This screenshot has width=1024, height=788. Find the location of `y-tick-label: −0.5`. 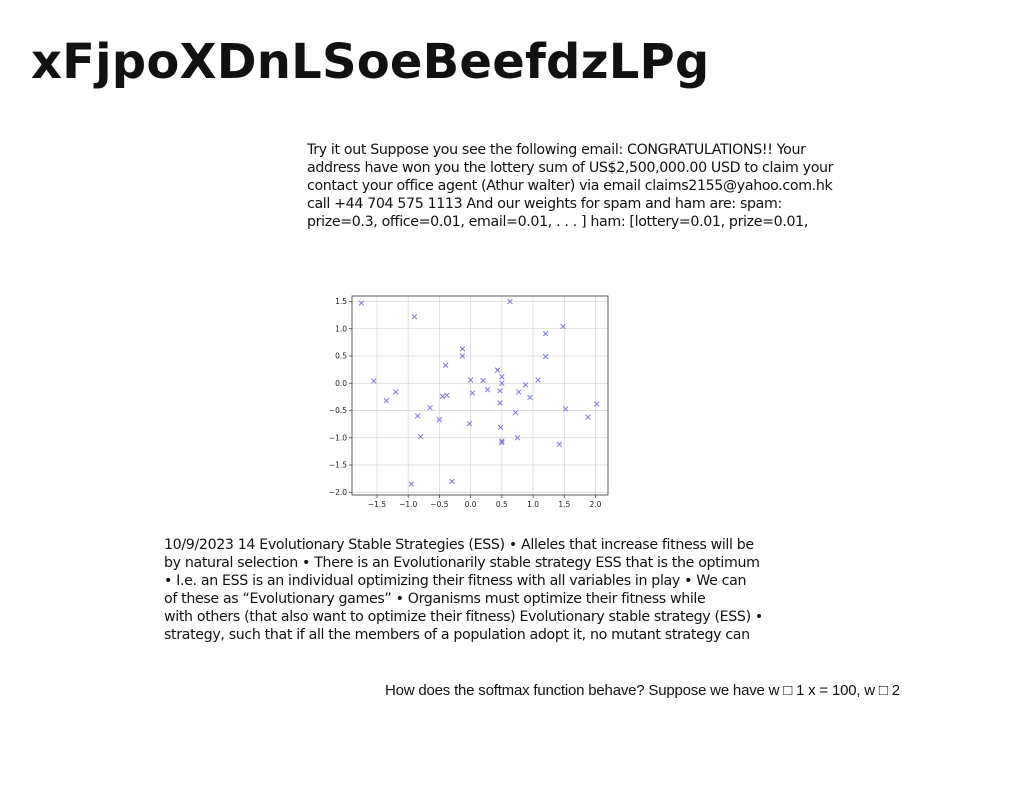

y-tick-label: −0.5 is located at coordinates (338, 410).